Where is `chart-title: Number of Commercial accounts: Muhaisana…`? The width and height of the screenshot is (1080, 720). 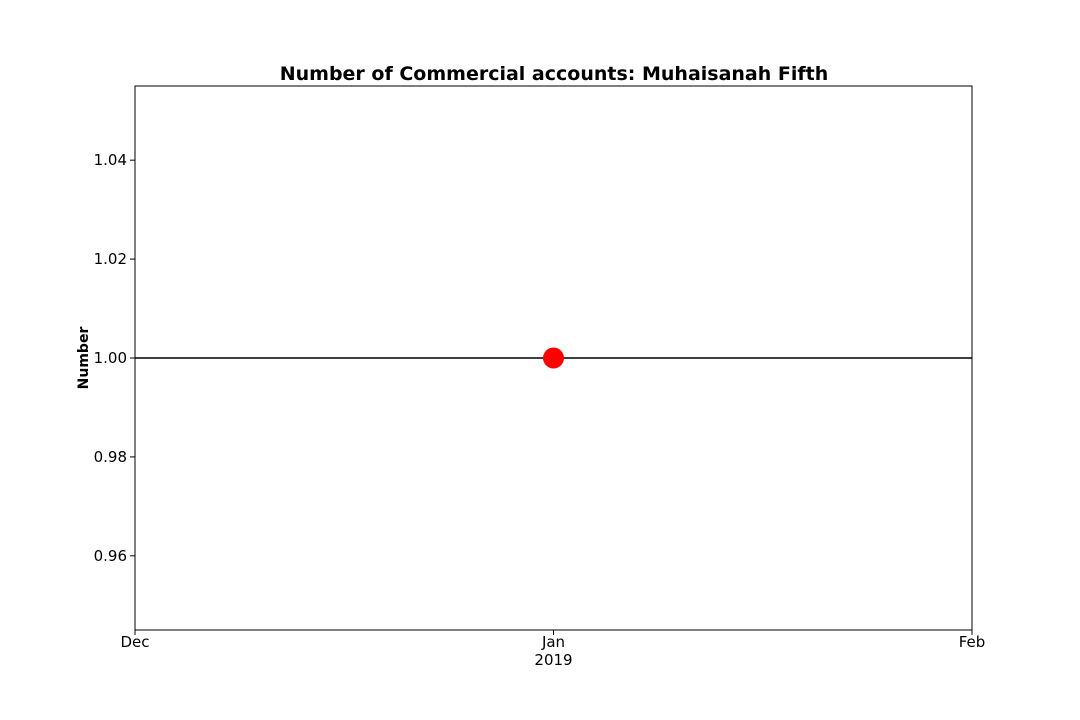 chart-title: Number of Commercial accounts: Muhaisana… is located at coordinates (554, 74).